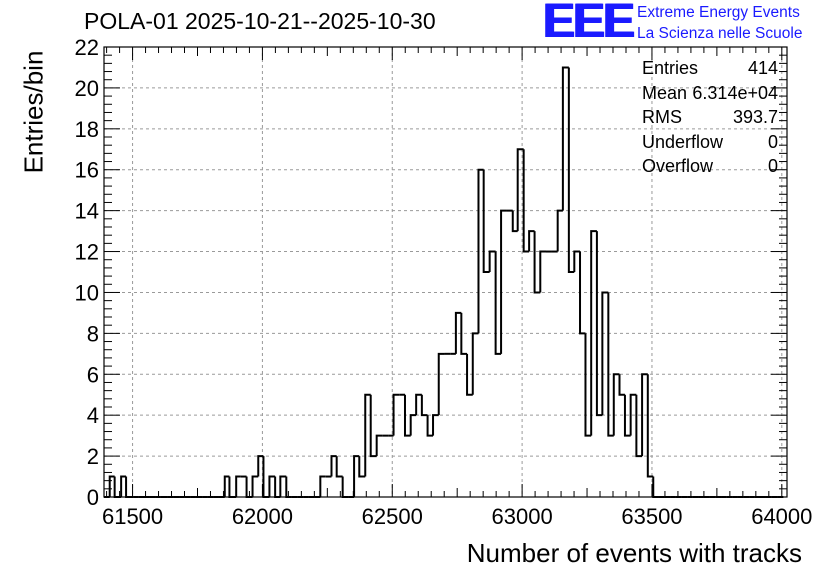 The width and height of the screenshot is (836, 572). What do you see at coordinates (670, 68) in the screenshot?
I see `stats-label: Entries` at bounding box center [670, 68].